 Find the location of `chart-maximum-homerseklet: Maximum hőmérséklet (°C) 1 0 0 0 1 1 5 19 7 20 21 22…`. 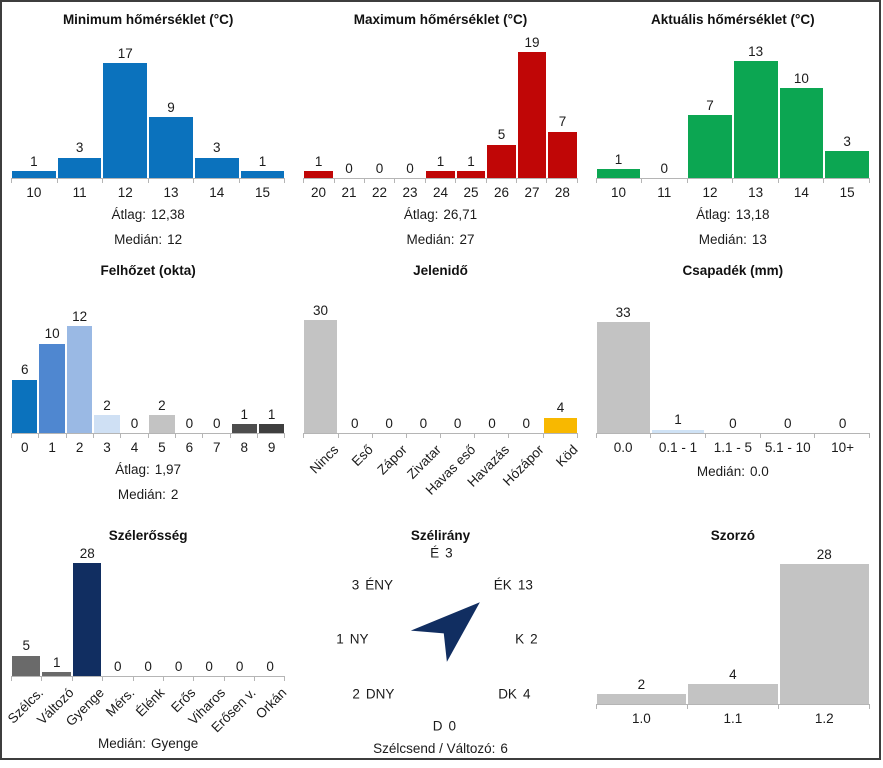

chart-maximum-homerseklet: Maximum hőmérséklet (°C) 1 0 0 0 1 1 5 19 7 20 21 22… is located at coordinates (440, 129).